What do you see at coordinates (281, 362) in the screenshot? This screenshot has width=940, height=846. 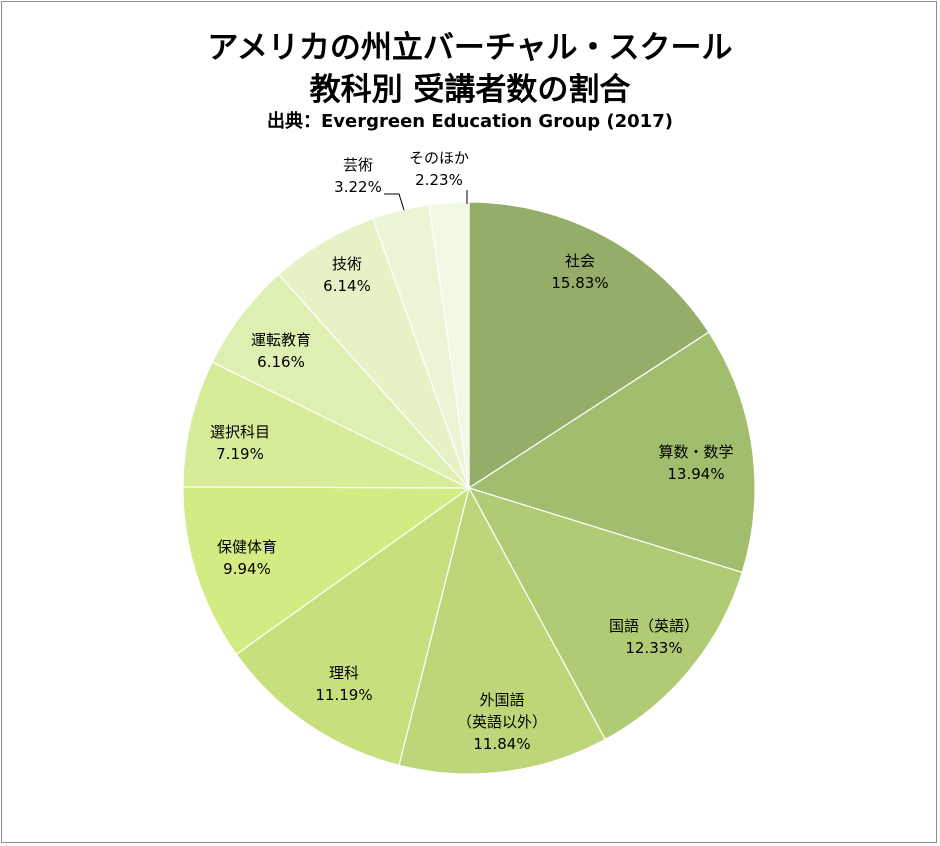 I see `slice-value-label: 6.16%` at bounding box center [281, 362].